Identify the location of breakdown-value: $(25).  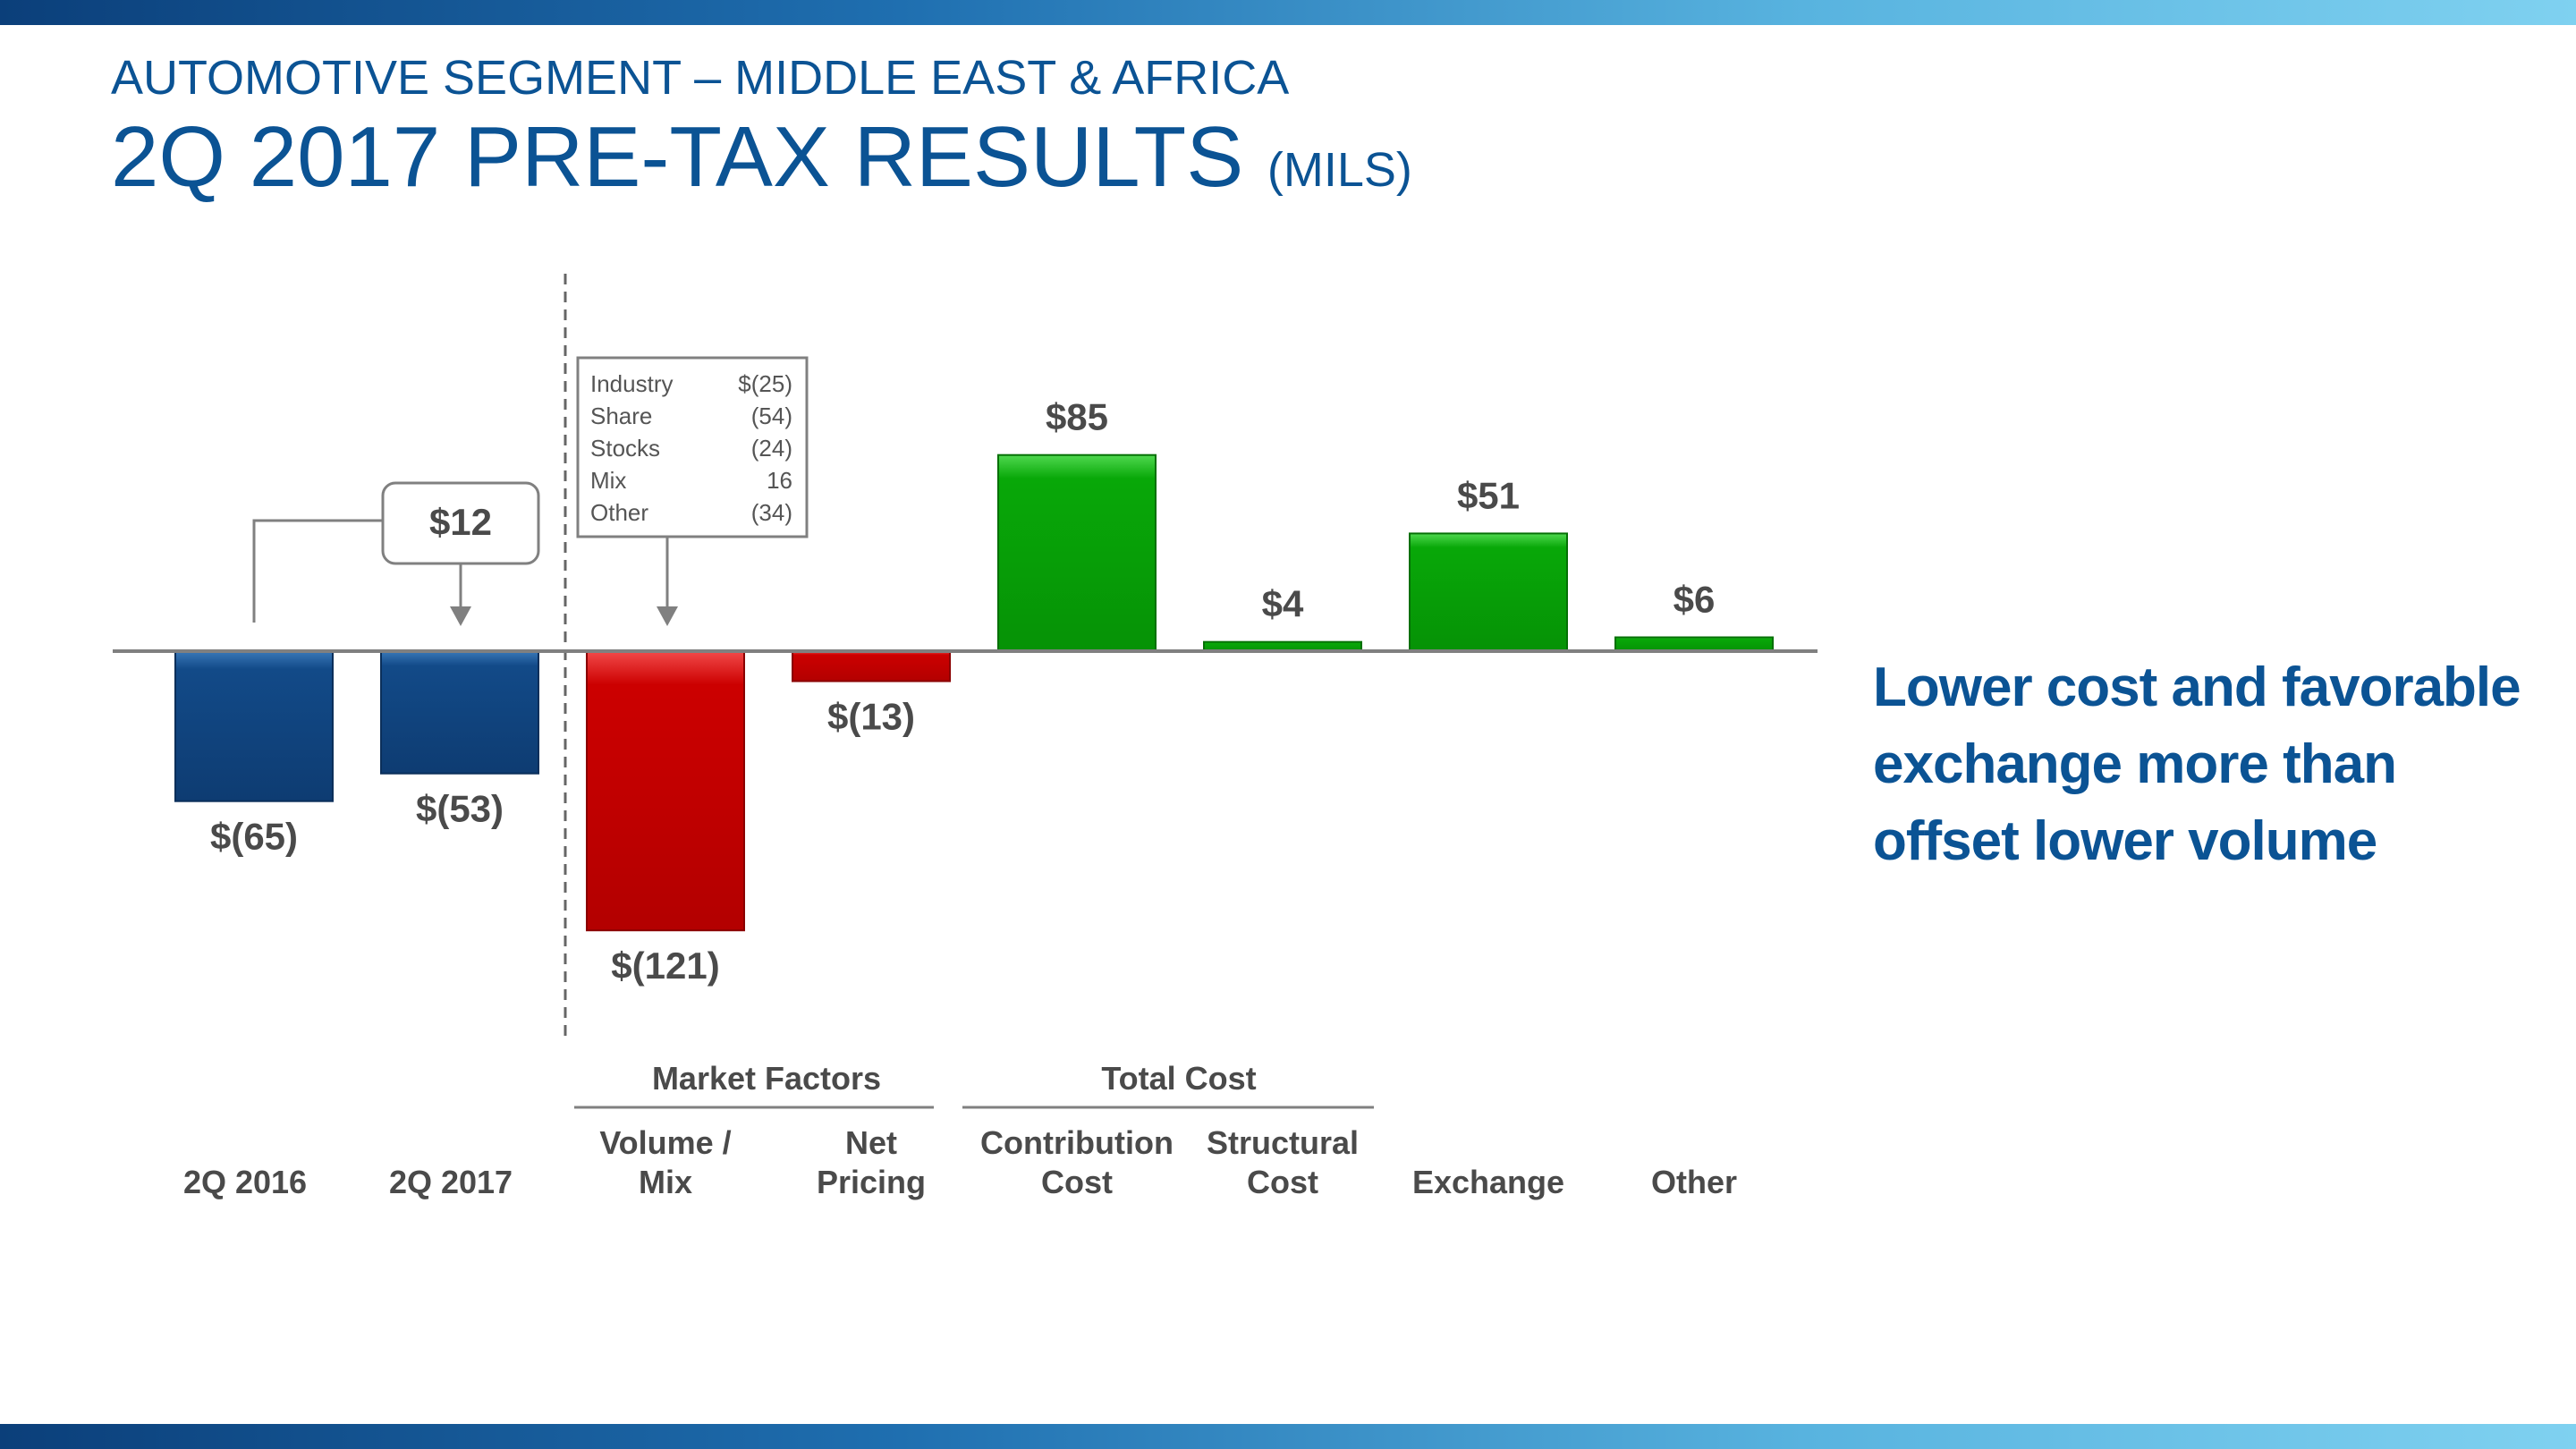
(765, 383).